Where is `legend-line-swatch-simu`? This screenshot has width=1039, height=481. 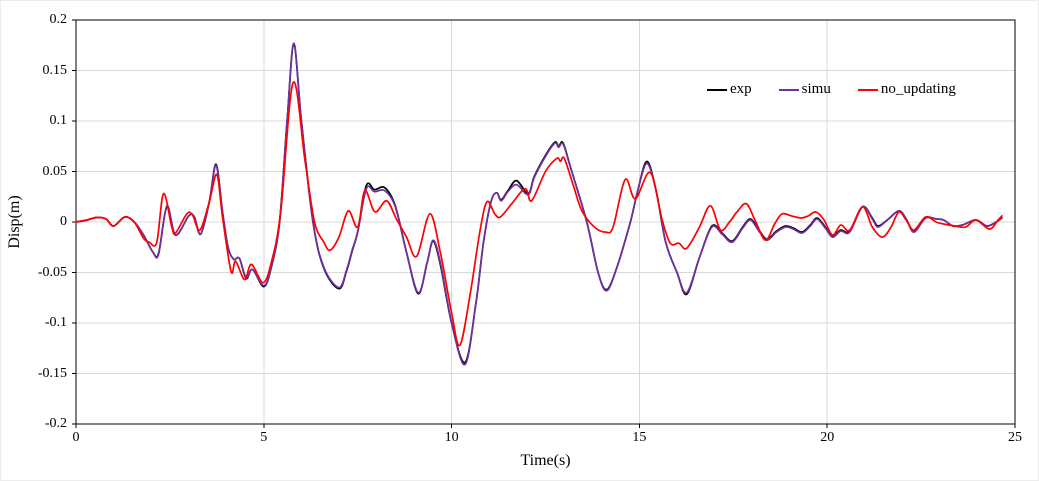 legend-line-swatch-simu is located at coordinates (788, 89).